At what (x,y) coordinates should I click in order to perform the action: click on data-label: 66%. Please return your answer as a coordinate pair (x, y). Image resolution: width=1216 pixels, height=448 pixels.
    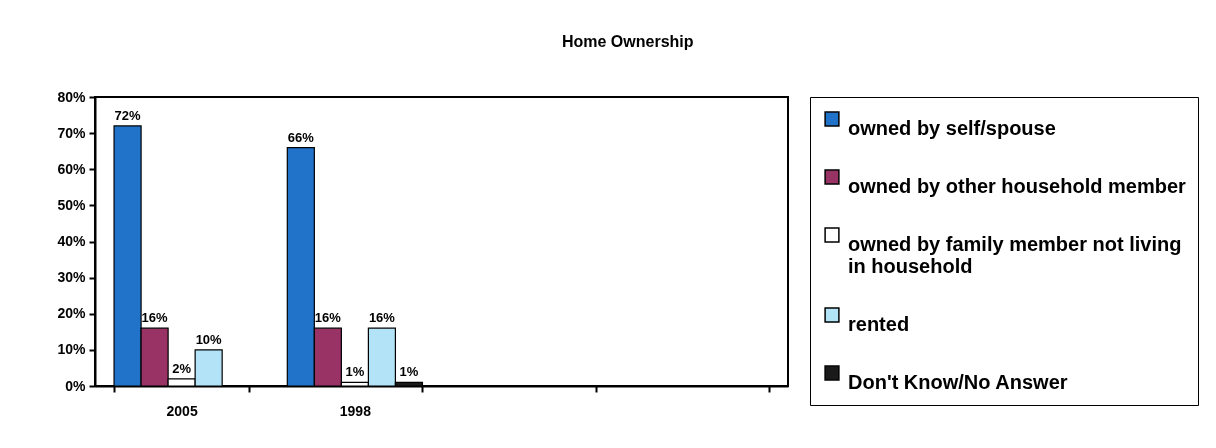
    Looking at the image, I should click on (301, 137).